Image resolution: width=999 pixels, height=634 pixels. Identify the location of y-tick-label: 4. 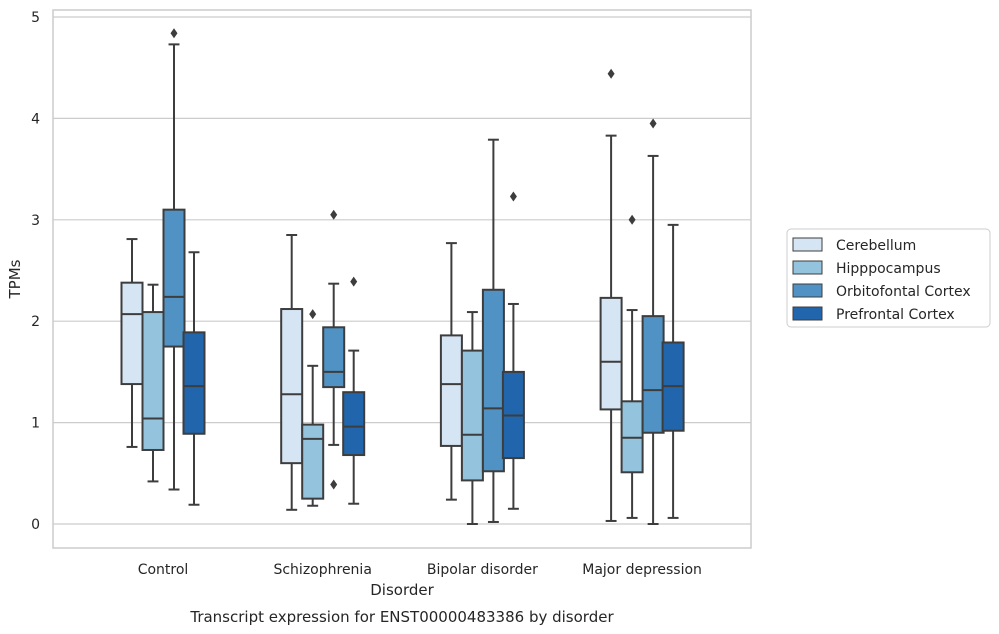
(35, 119).